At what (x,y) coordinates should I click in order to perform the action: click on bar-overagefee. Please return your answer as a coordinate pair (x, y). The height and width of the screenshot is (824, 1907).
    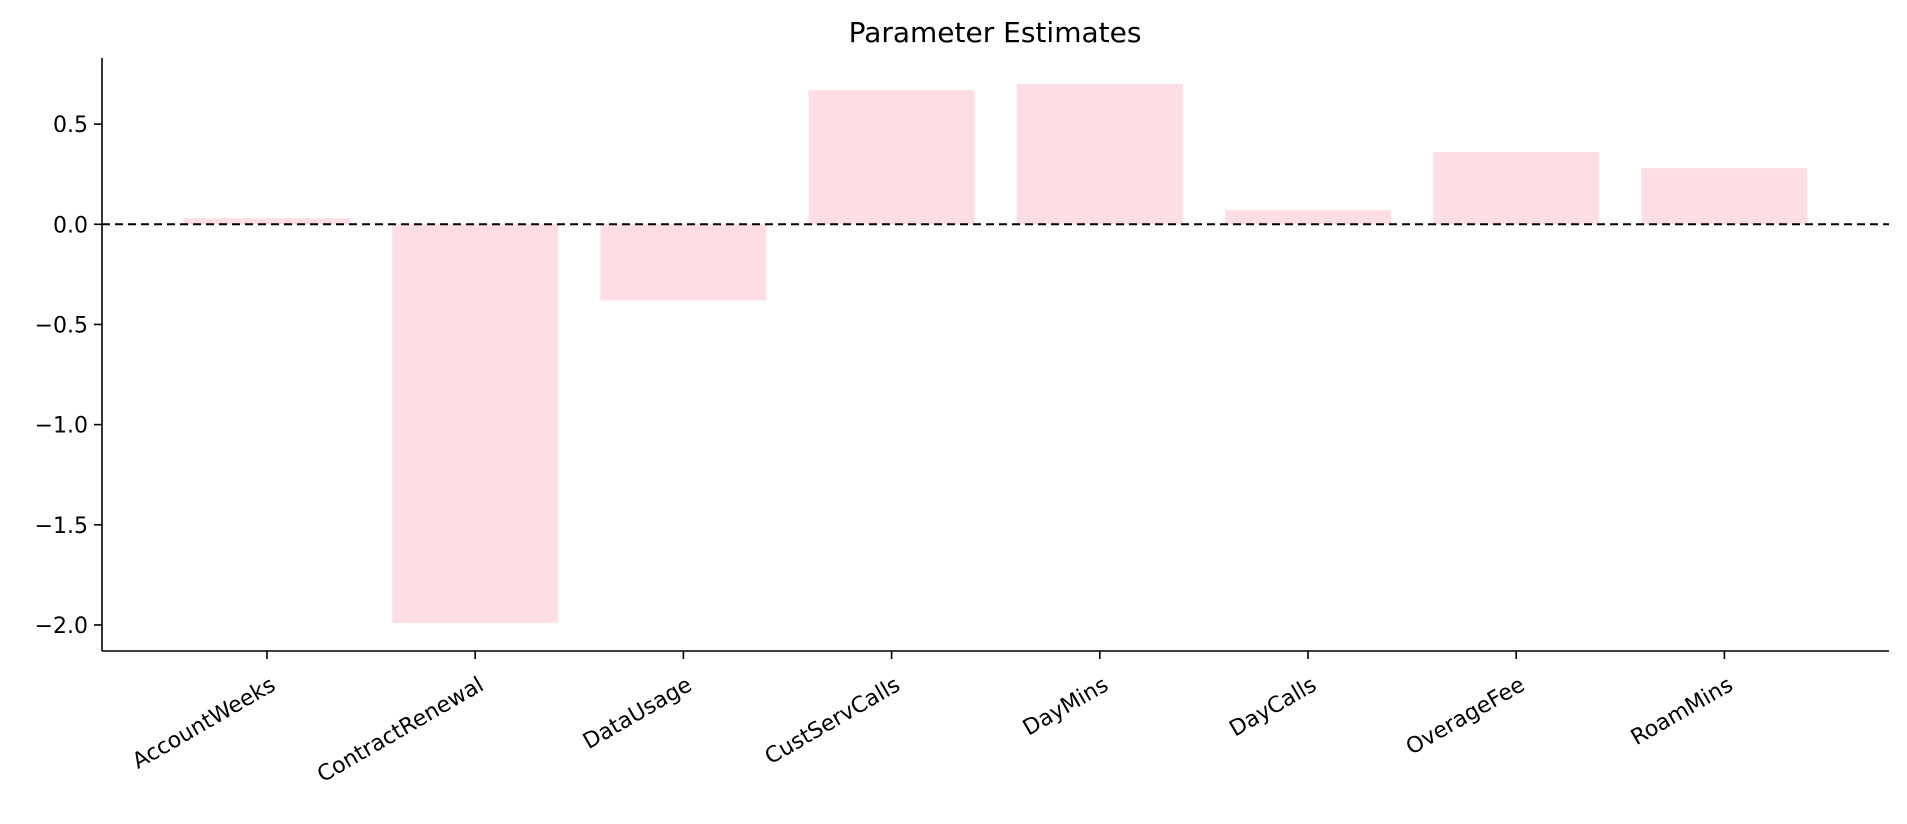
    Looking at the image, I should click on (1516, 188).